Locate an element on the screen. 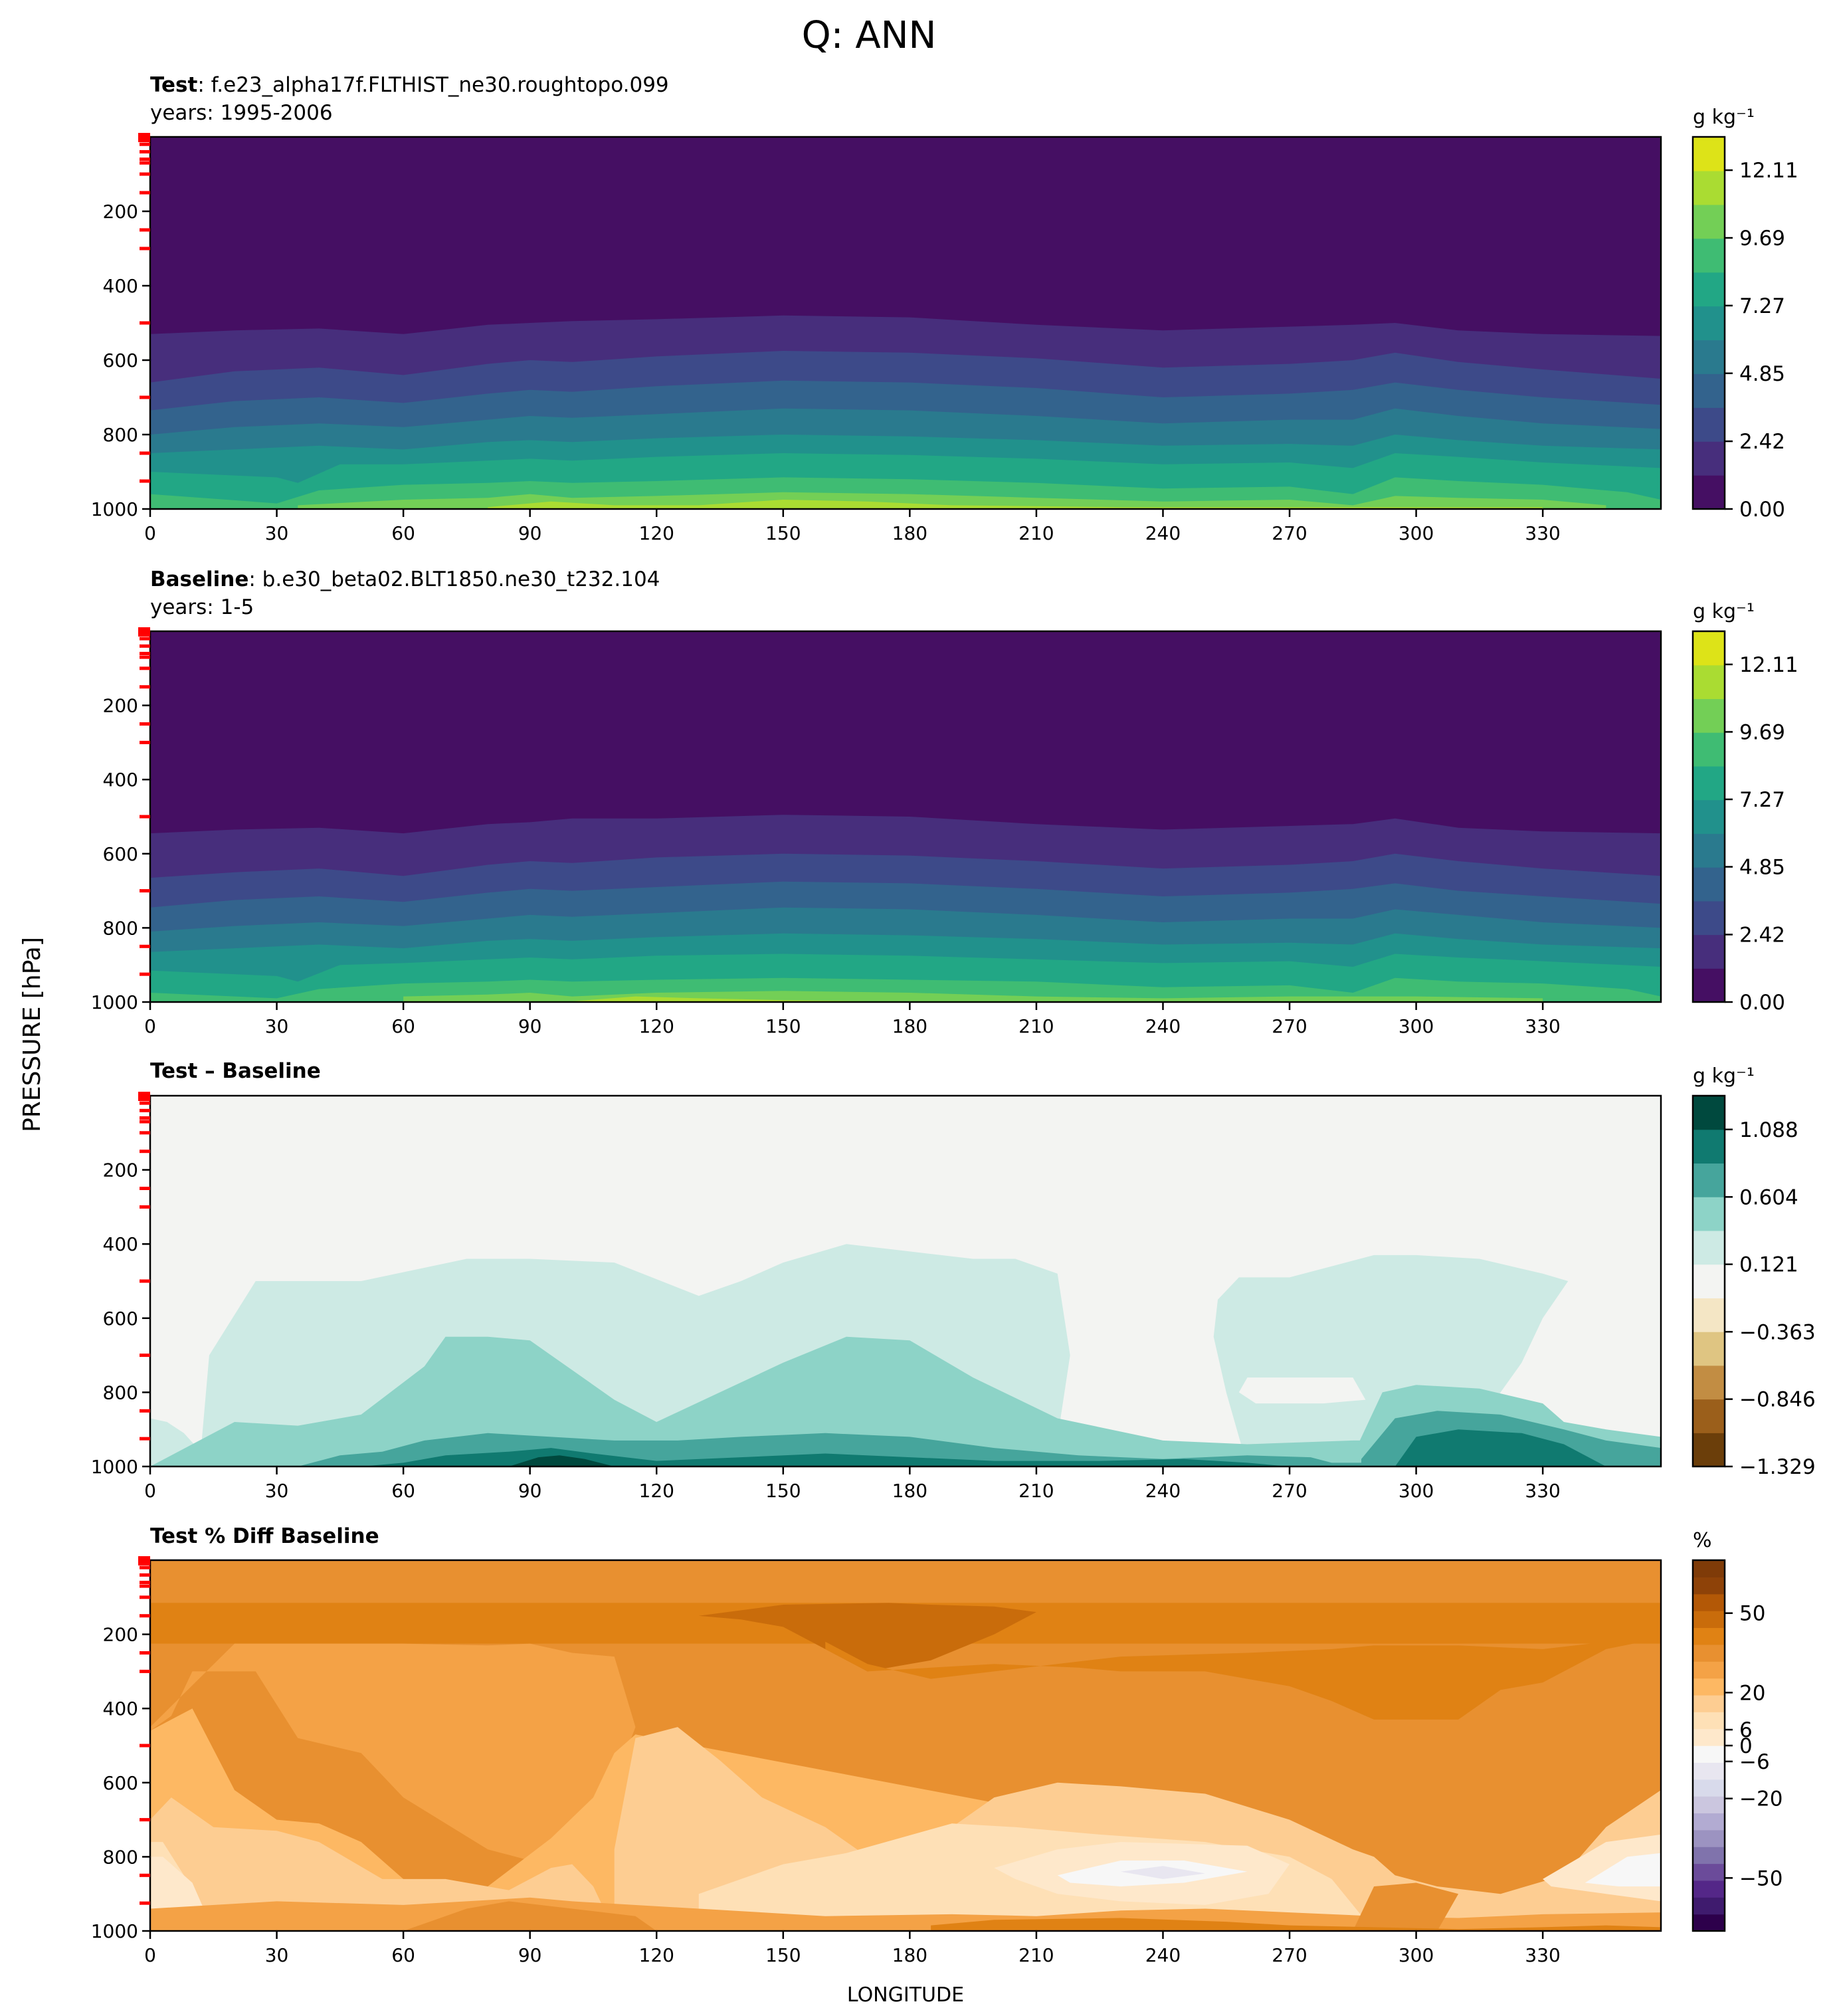 The width and height of the screenshot is (1835, 2016). colorbar-tick-label-1: 2.42 is located at coordinates (1762, 442).